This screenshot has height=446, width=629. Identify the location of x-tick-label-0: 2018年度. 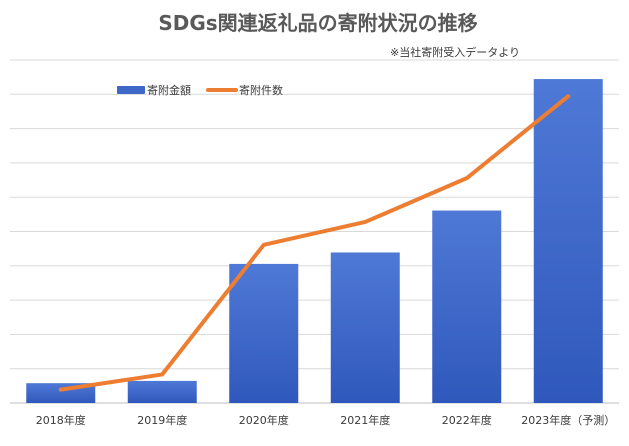
(61, 420).